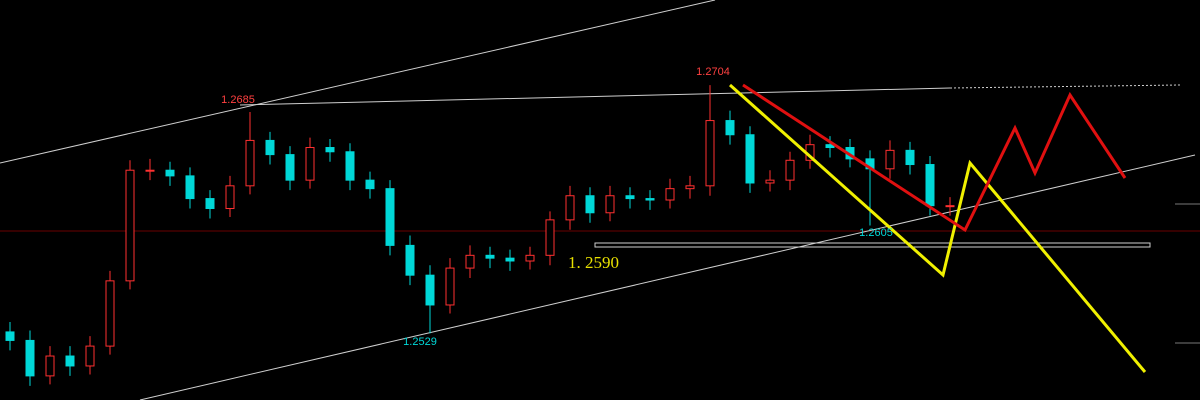  What do you see at coordinates (872, 245) in the screenshot?
I see `support-line` at bounding box center [872, 245].